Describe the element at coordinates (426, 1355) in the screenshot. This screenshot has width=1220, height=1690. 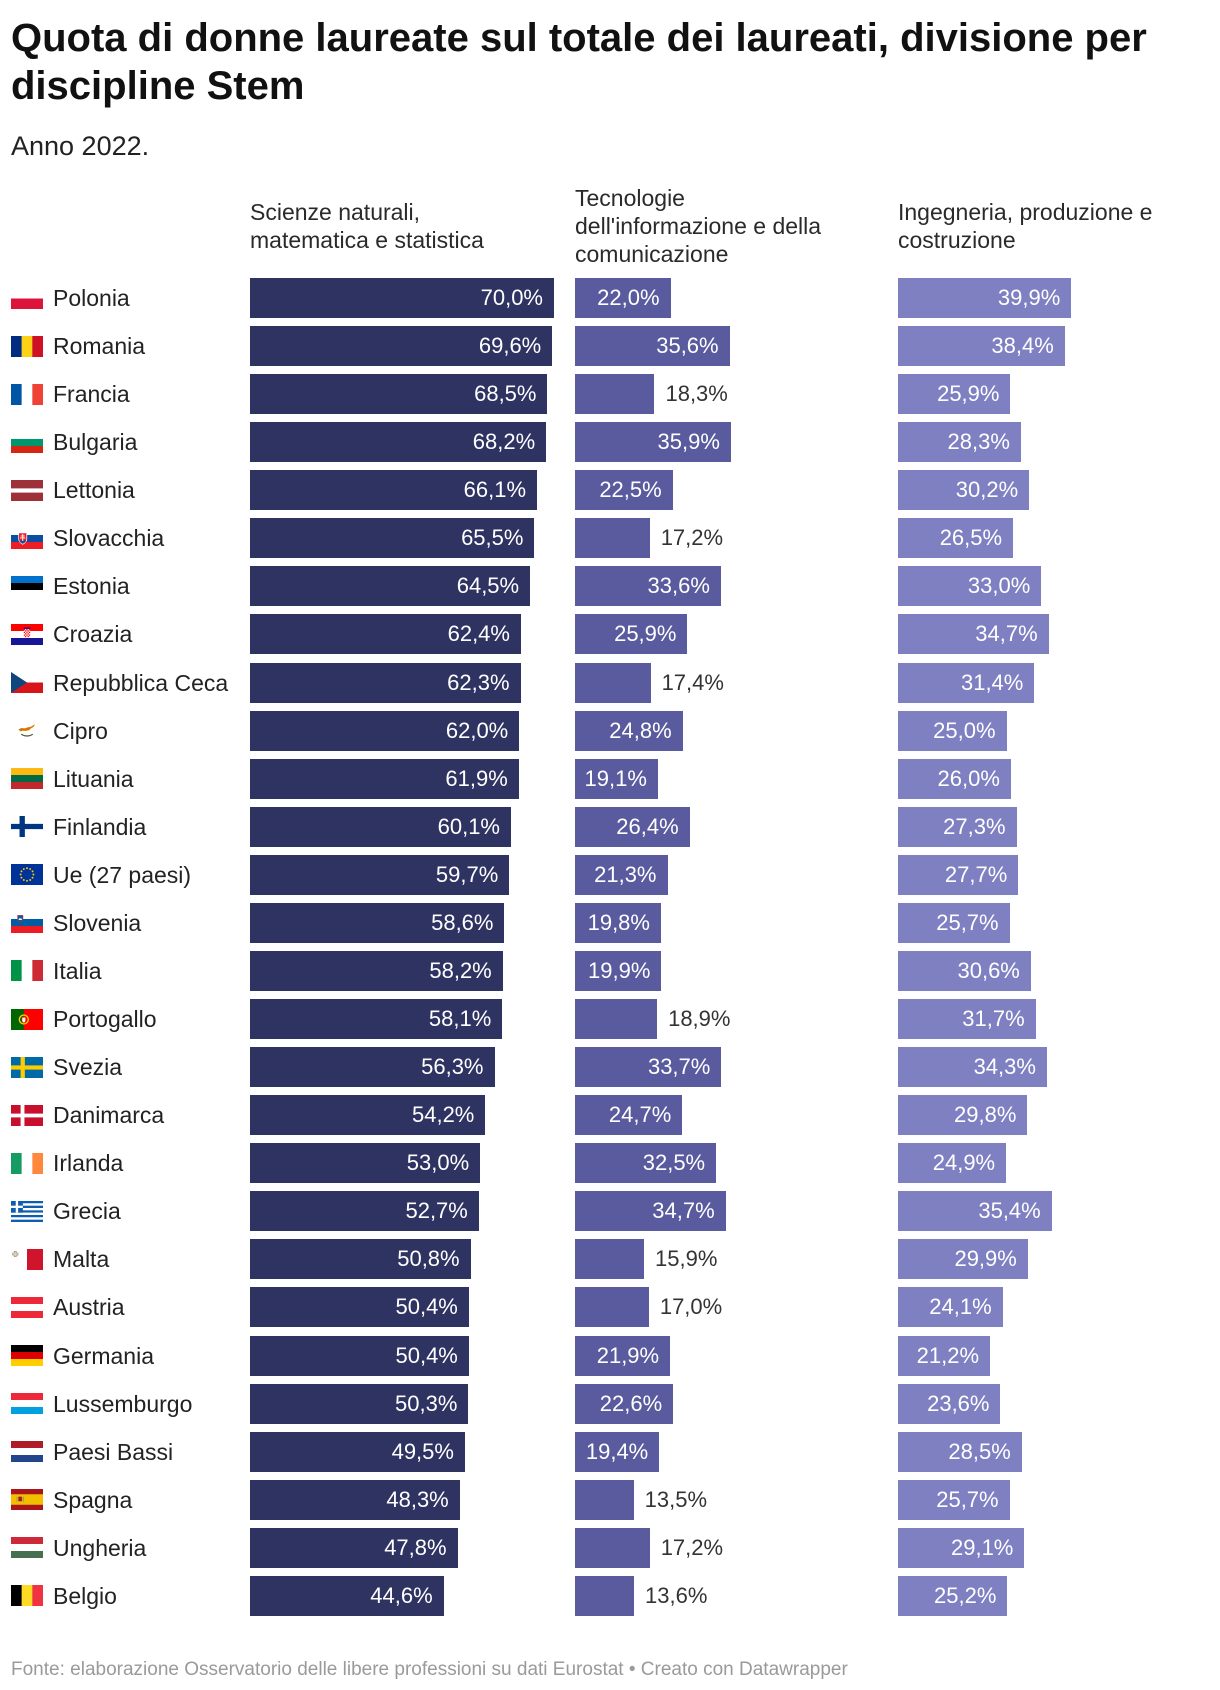
I see `value-label: 50,4%` at that location.